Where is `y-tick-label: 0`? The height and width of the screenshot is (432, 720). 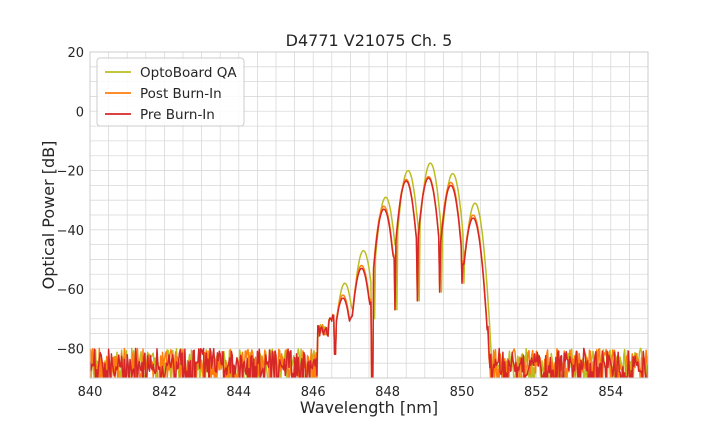
y-tick-label: 0 is located at coordinates (80, 112).